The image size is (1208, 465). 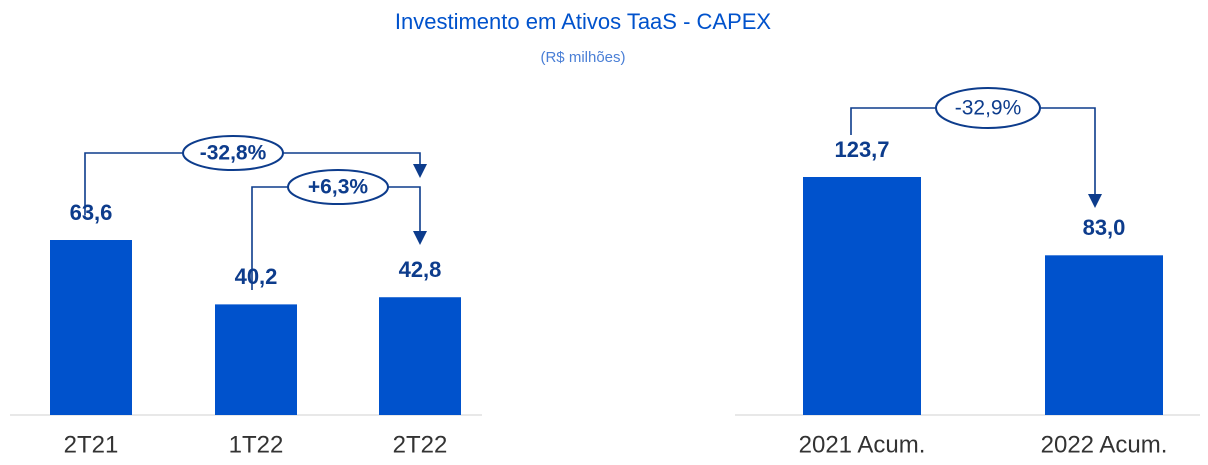 What do you see at coordinates (583, 21) in the screenshot?
I see `chart-title: Investimento em Ativos TaaS - CAPEX` at bounding box center [583, 21].